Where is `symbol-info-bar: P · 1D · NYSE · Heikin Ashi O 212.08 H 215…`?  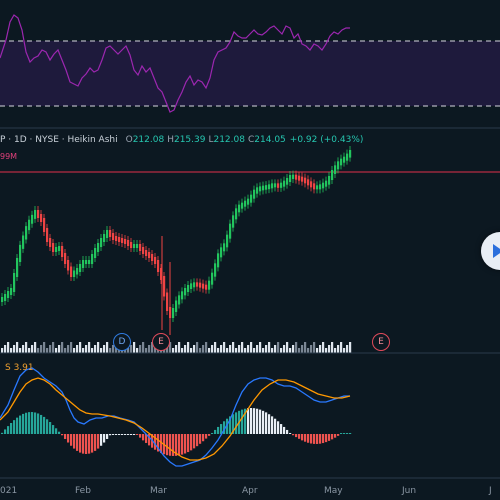
symbol-info-bar: P · 1D · NYSE · Heikin Ashi O 212.08 H 215… is located at coordinates (181, 140).